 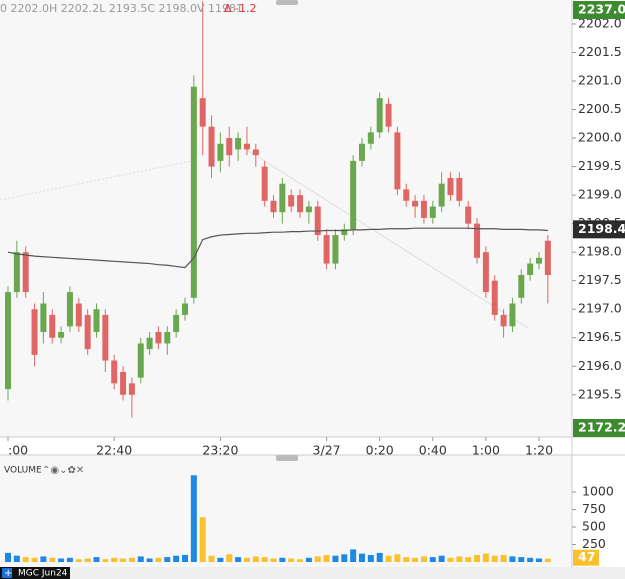 I want to click on footer-tab, so click(x=35, y=573).